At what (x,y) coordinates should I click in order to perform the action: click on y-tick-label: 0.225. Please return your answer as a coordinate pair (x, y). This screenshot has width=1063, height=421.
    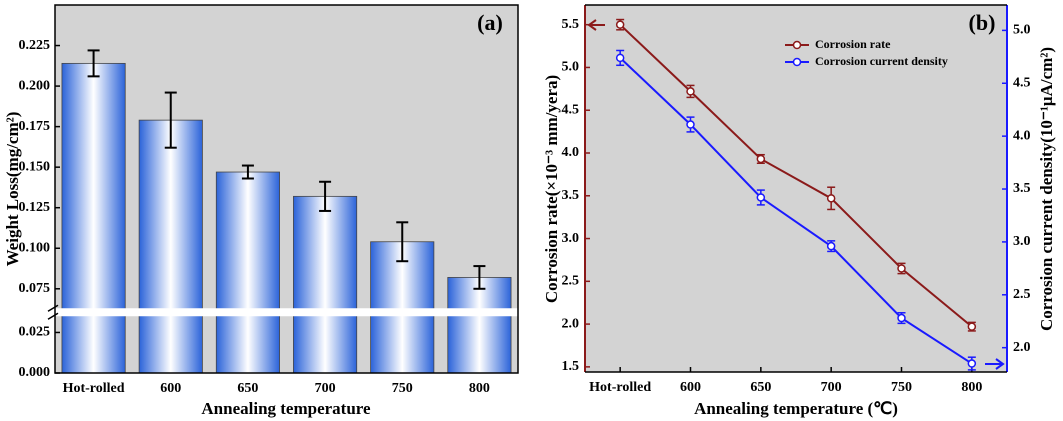
    Looking at the image, I should click on (35, 45).